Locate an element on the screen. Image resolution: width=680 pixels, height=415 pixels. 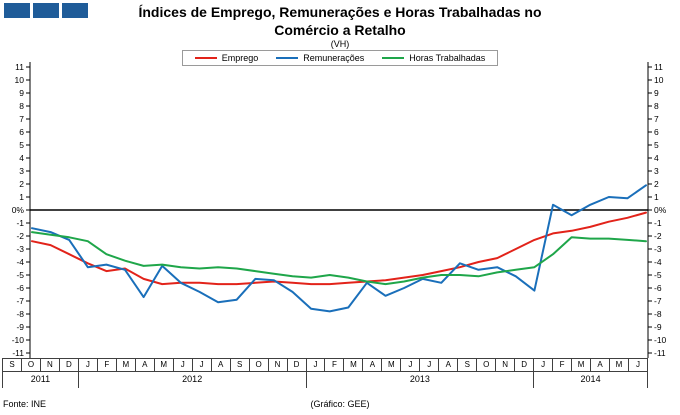
source-note: Fonte: INE is located at coordinates (25, 404).